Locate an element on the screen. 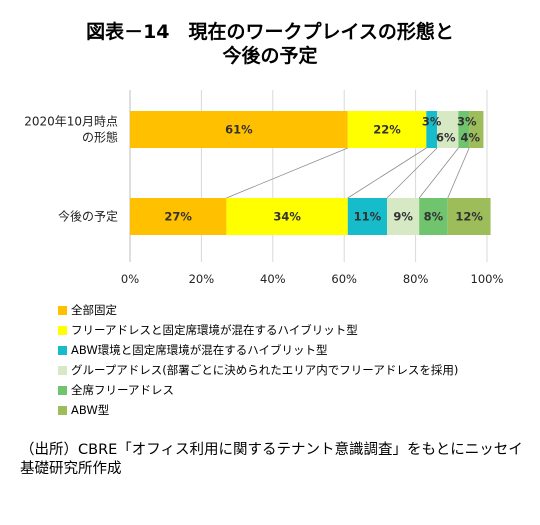  data-label: 61% is located at coordinates (239, 130).